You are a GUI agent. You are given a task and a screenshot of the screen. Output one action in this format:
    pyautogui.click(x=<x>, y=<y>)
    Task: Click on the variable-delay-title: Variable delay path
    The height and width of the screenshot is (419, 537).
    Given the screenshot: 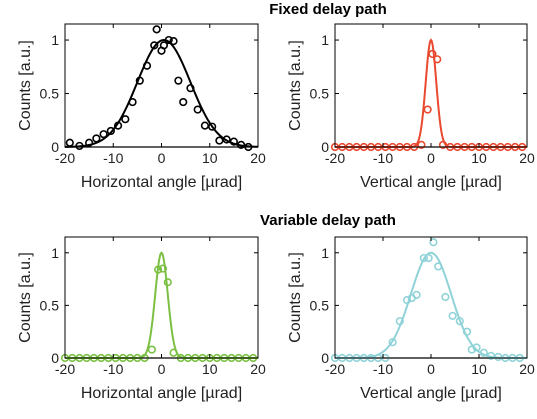 What is the action you would take?
    pyautogui.click(x=328, y=220)
    